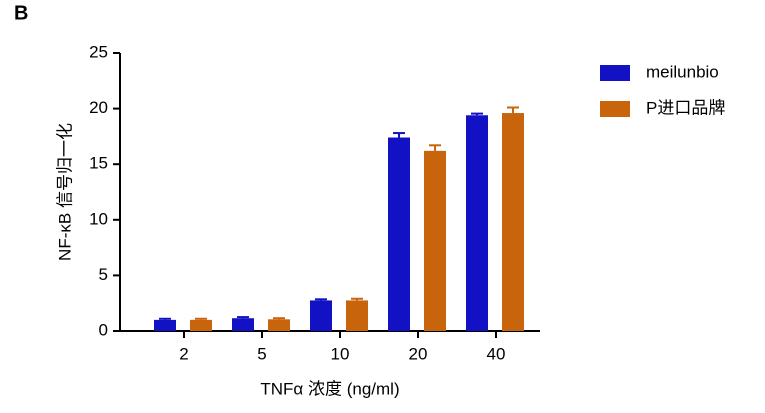 This screenshot has width=765, height=413. What do you see at coordinates (183, 353) in the screenshot?
I see `x-tick-label: 2` at bounding box center [183, 353].